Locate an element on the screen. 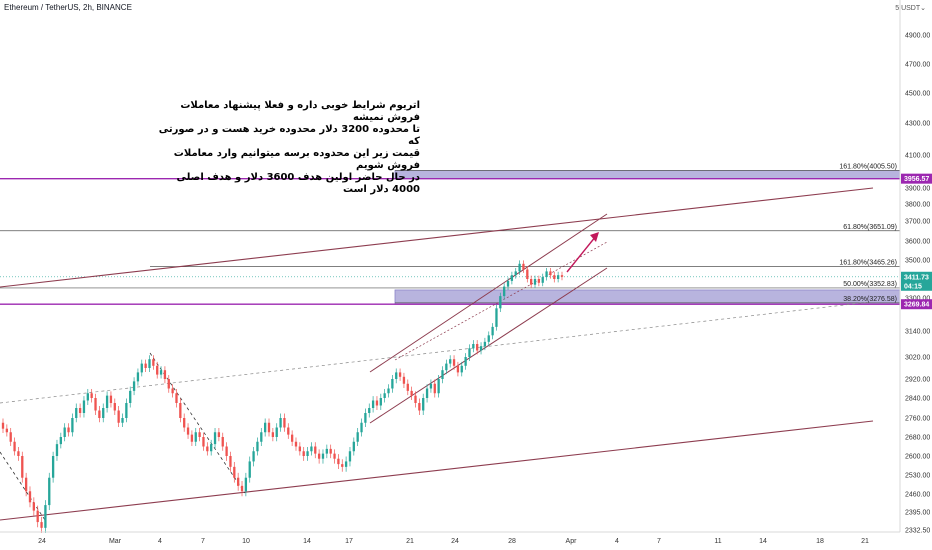 The image size is (932, 550). x-tick-label: 21 is located at coordinates (865, 541).